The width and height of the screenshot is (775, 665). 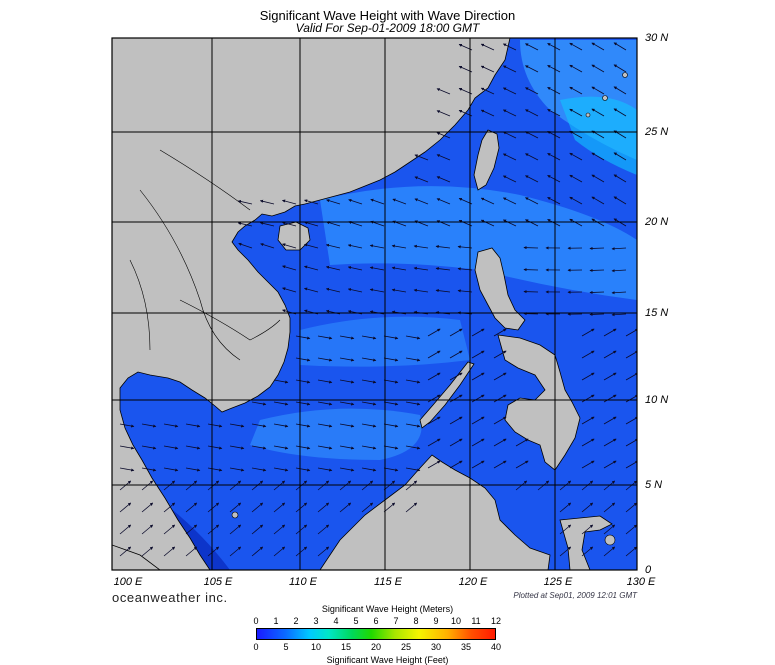 I want to click on lon-label: 120 E, so click(x=473, y=582).